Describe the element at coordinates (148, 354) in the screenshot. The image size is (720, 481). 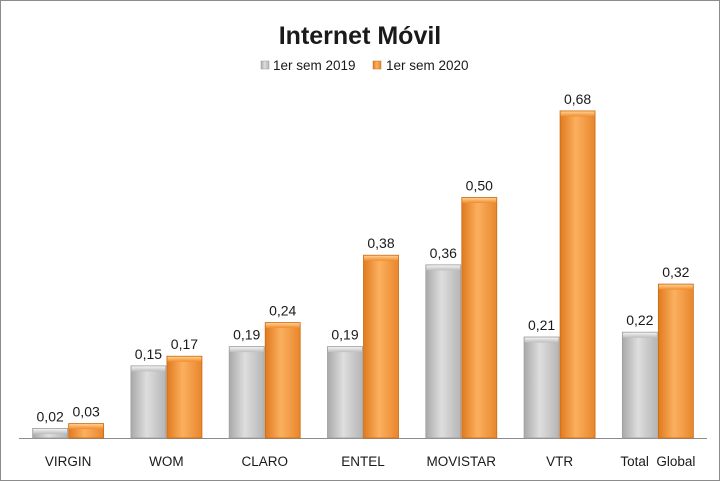
I see `data-label-2019-1: 0,15` at that location.